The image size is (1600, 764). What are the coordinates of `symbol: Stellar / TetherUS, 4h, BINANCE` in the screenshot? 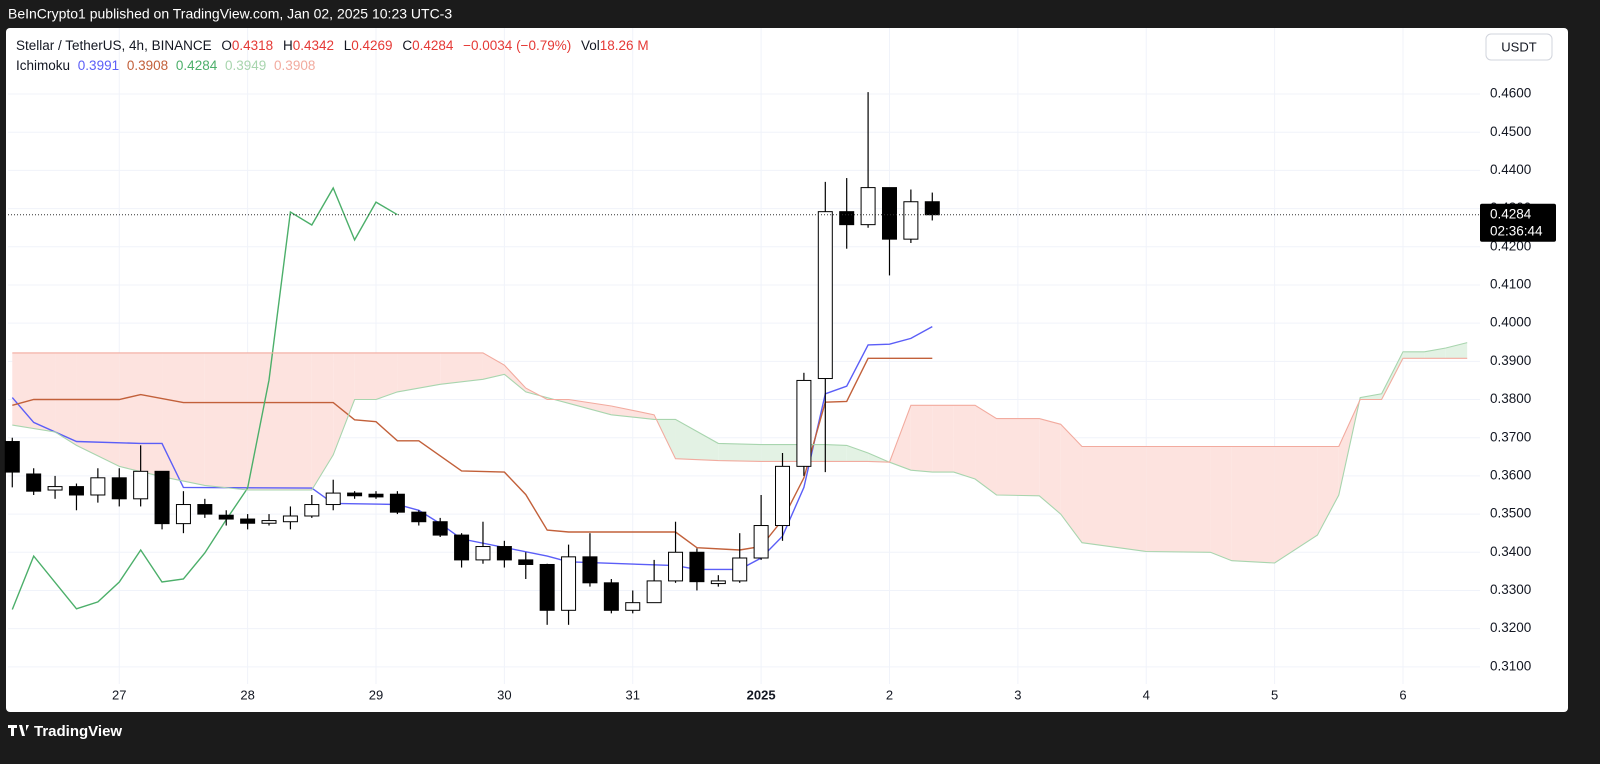 It's located at (114, 45).